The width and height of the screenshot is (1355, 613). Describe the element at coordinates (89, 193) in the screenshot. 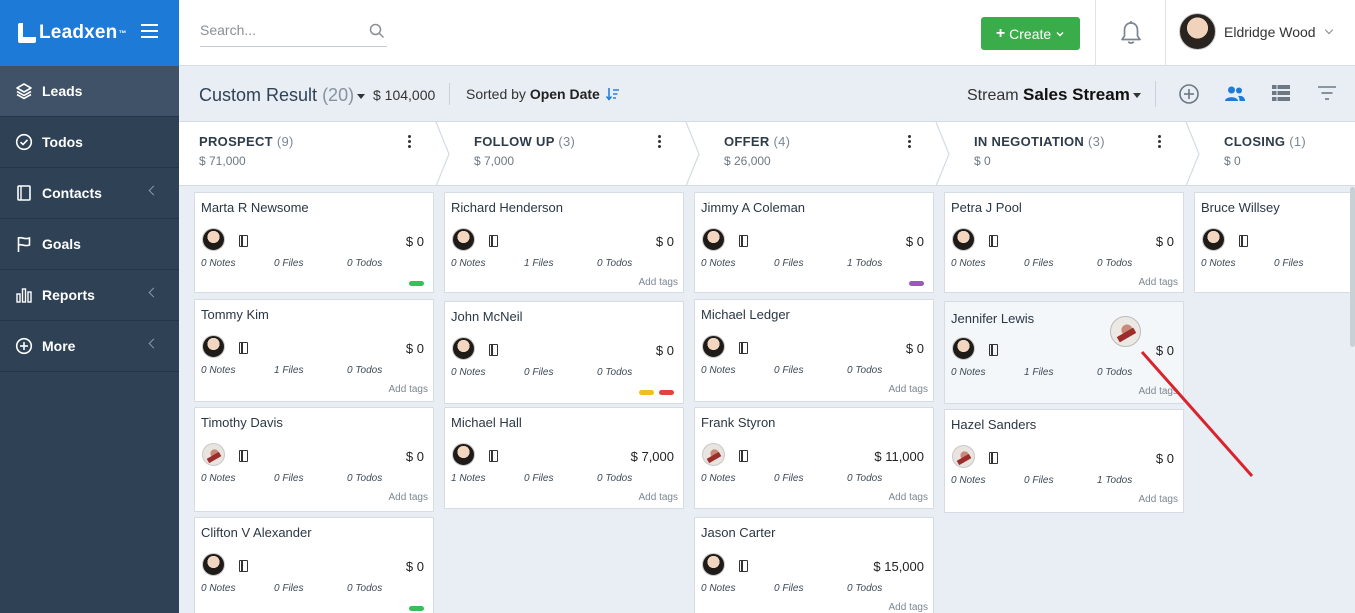

I see `sidebar-item-contacts: Contacts` at that location.